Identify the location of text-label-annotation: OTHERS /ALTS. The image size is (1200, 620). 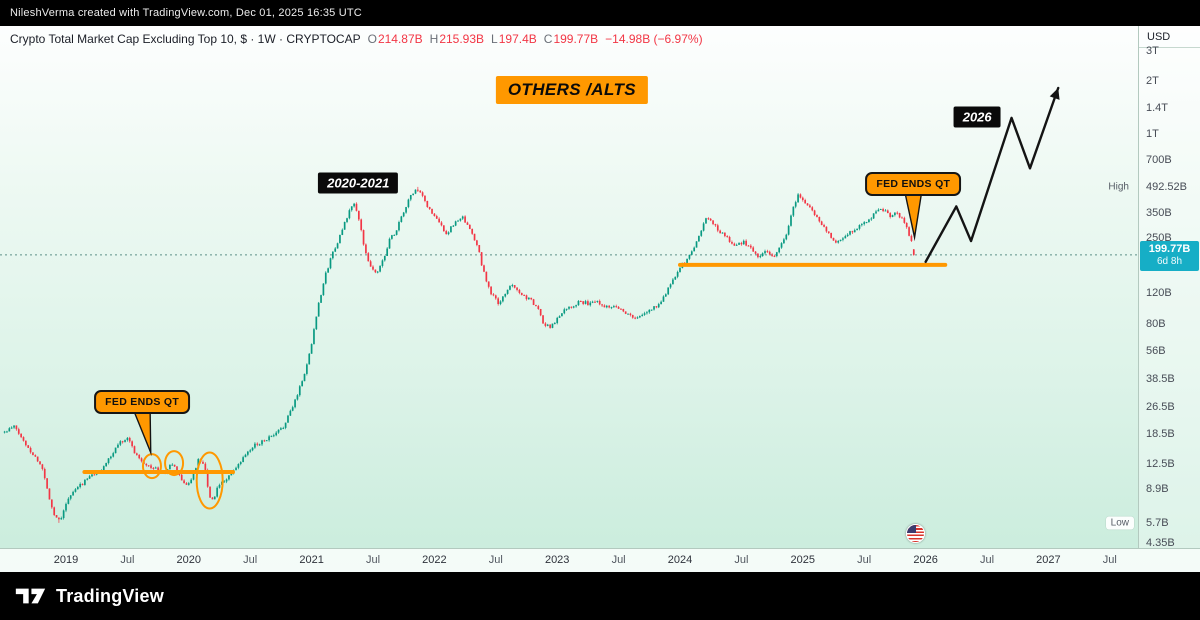
(572, 90).